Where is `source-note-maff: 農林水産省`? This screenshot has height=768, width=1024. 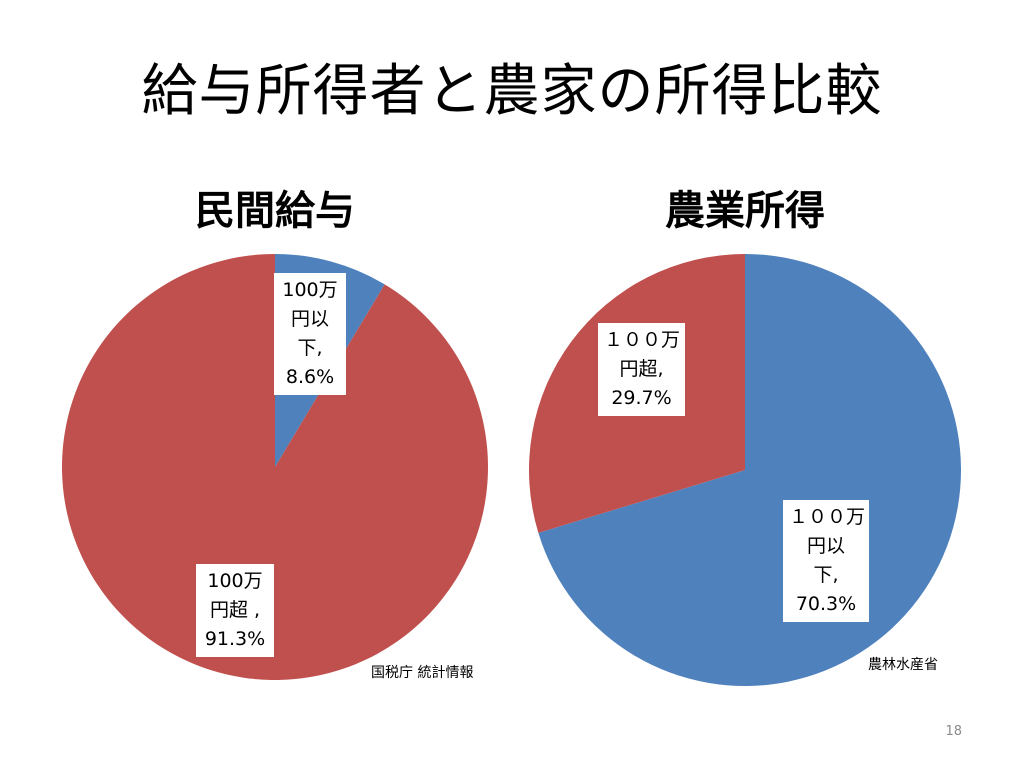 source-note-maff: 農林水産省 is located at coordinates (903, 665).